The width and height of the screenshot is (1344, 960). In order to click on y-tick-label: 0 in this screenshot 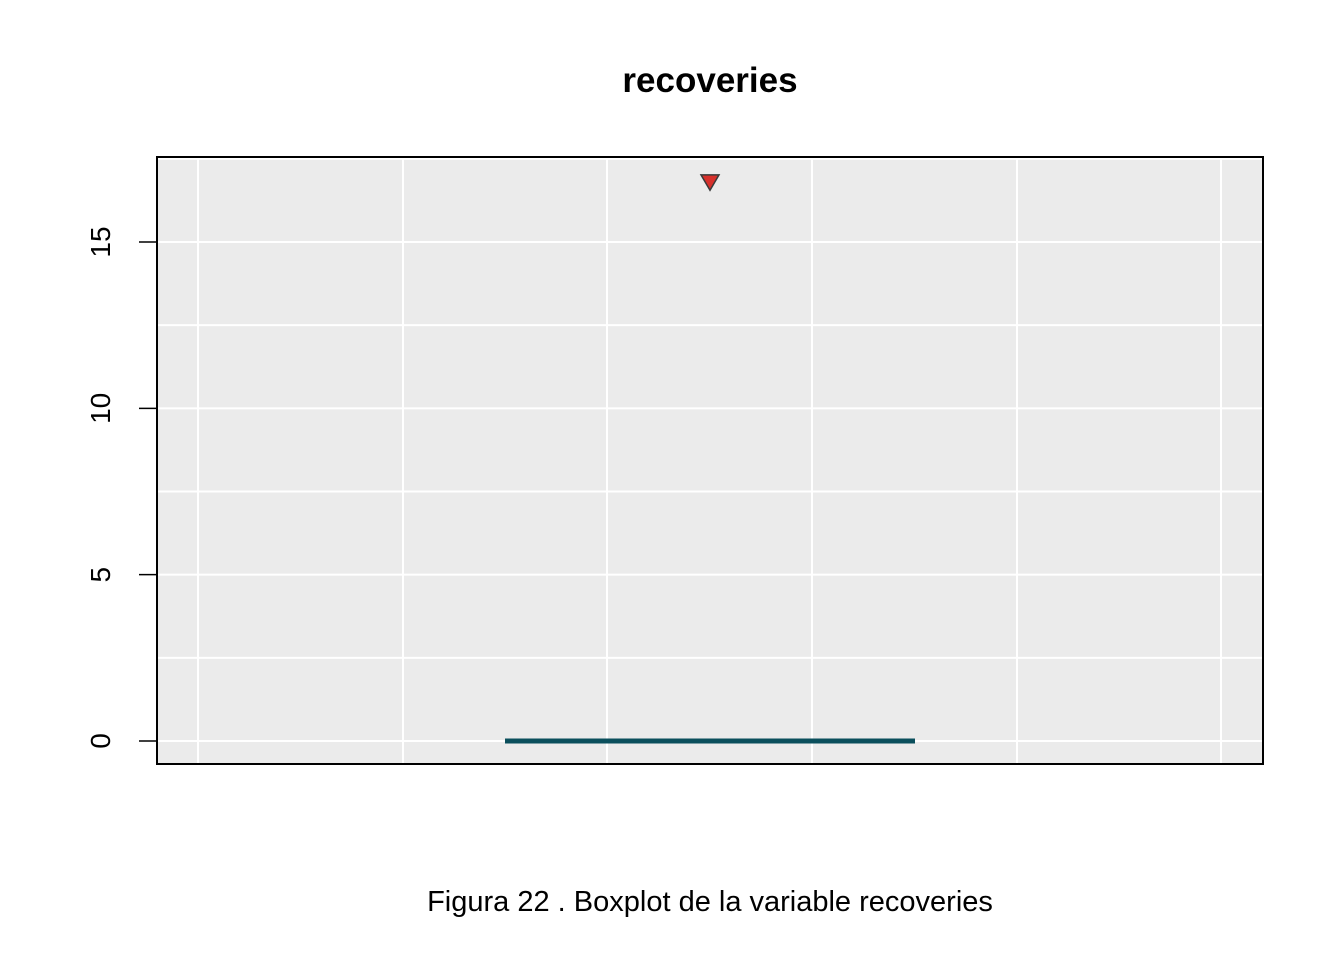, I will do `click(100, 741)`.